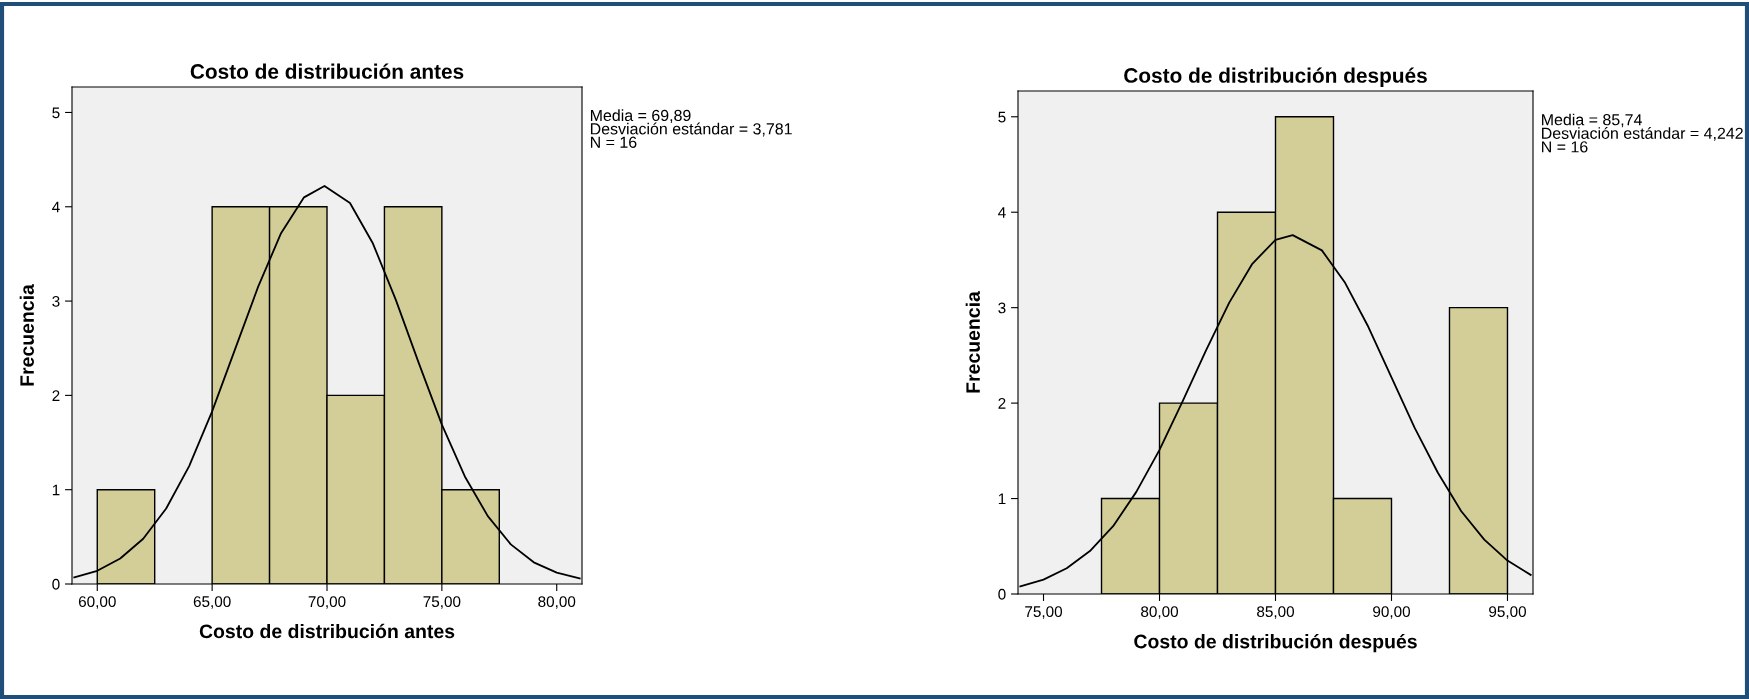 The image size is (1749, 699). I want to click on chart-title: Costo de distribución antes, so click(327, 71).